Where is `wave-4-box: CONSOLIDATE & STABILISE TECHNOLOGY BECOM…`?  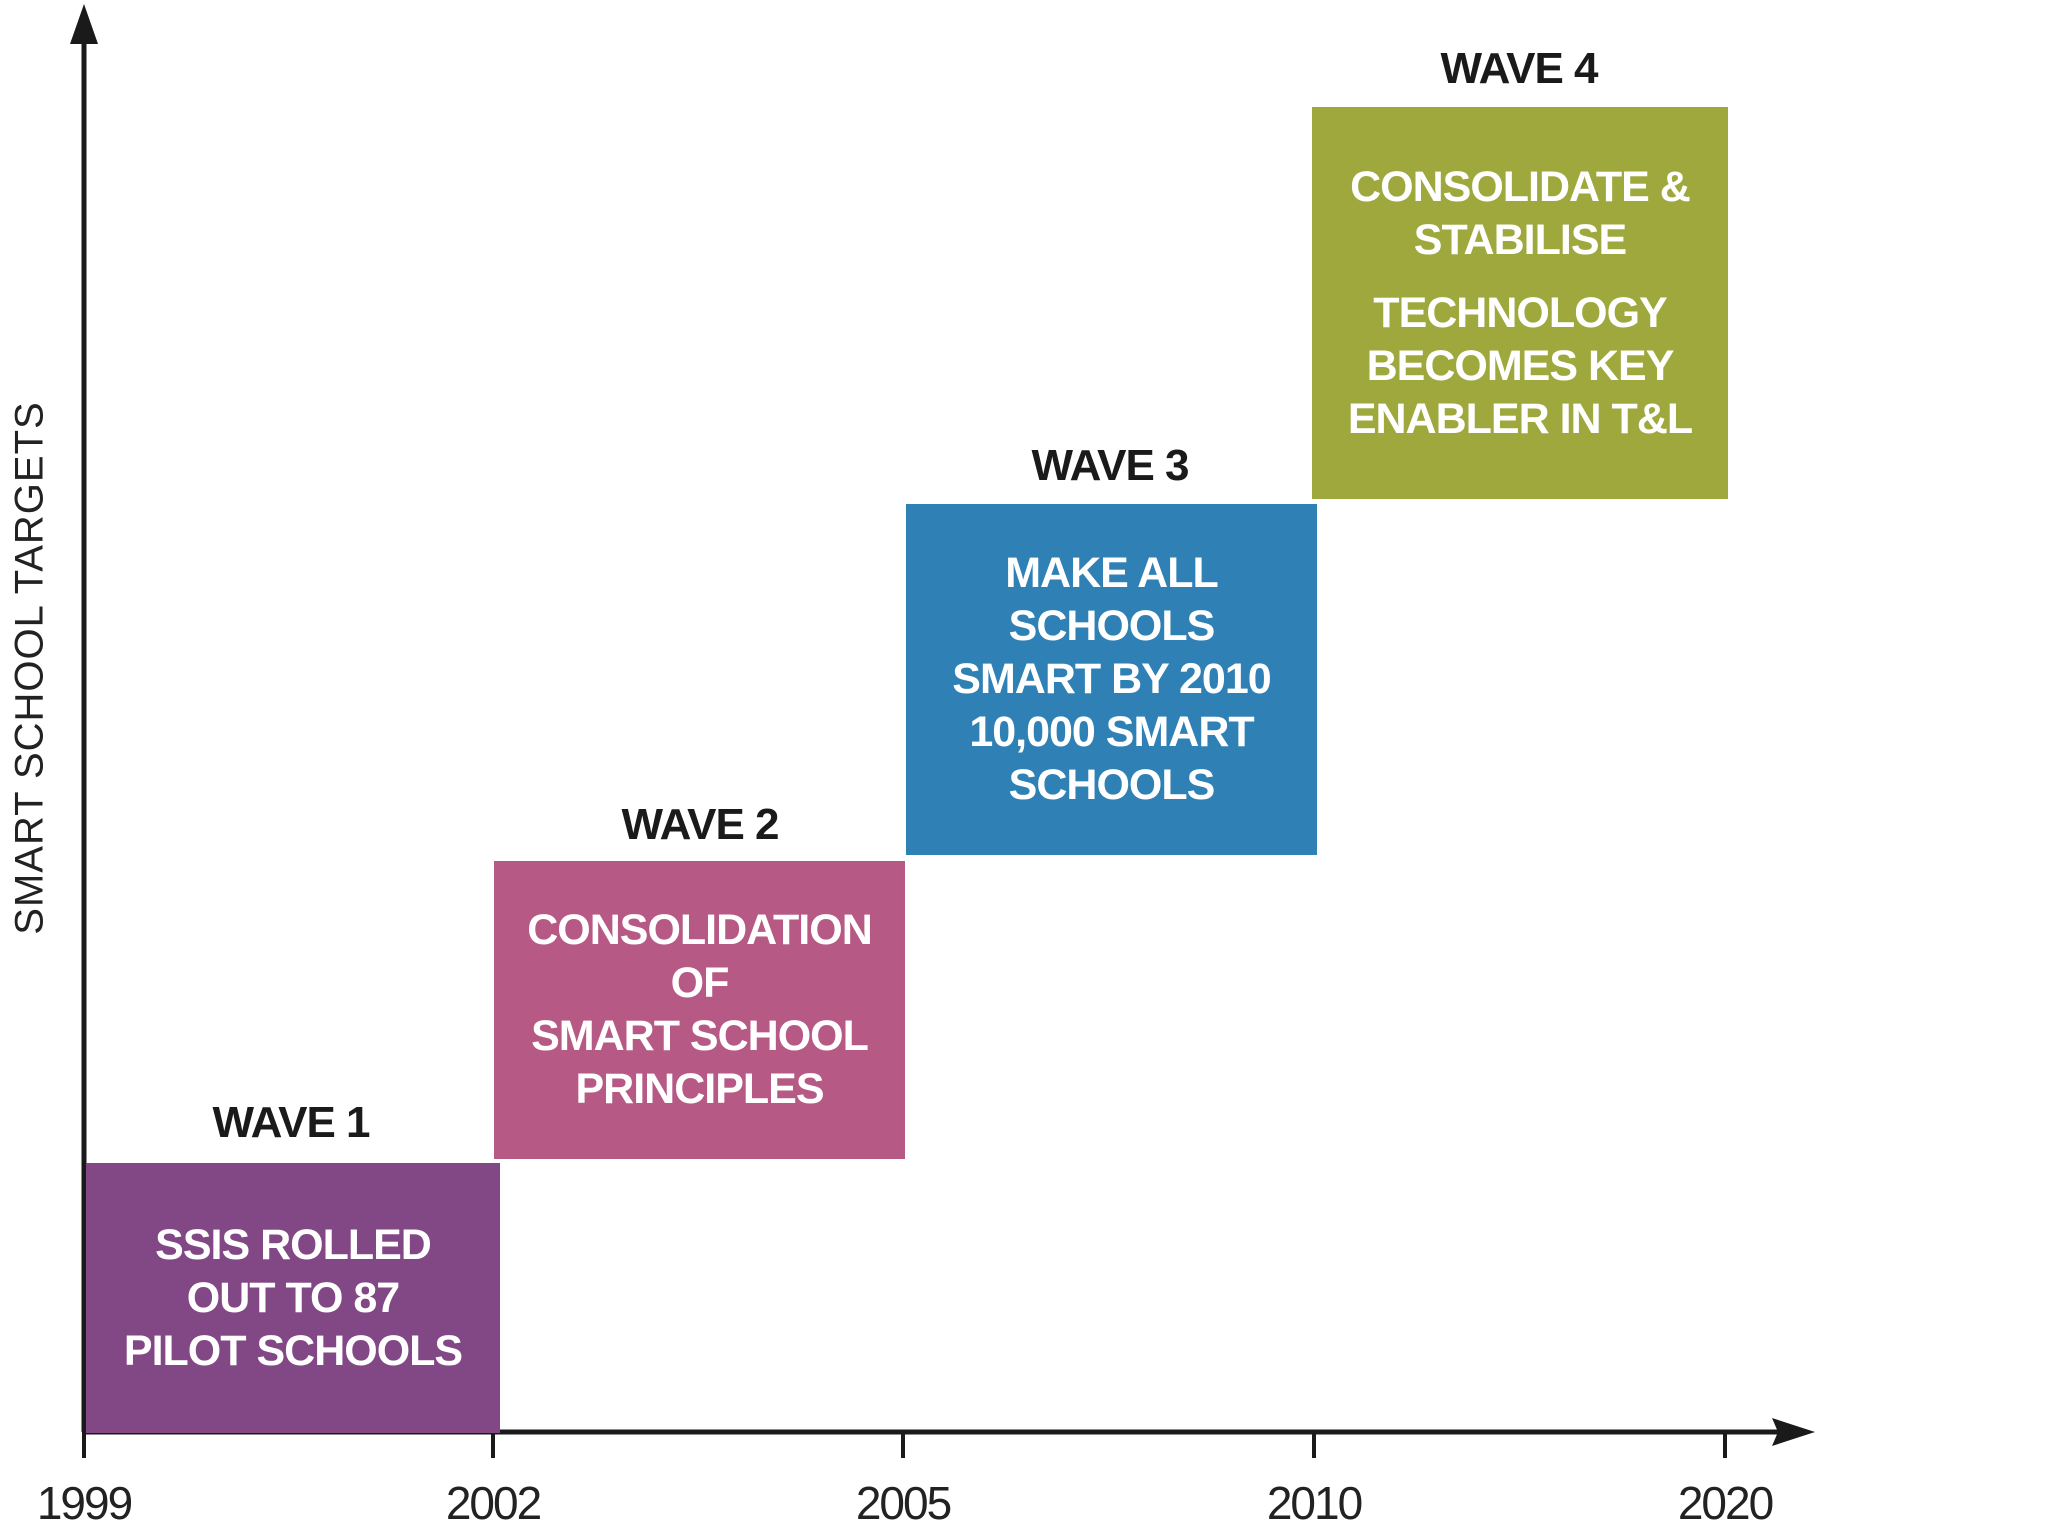 wave-4-box: CONSOLIDATE & STABILISE TECHNOLOGY BECOM… is located at coordinates (1520, 303).